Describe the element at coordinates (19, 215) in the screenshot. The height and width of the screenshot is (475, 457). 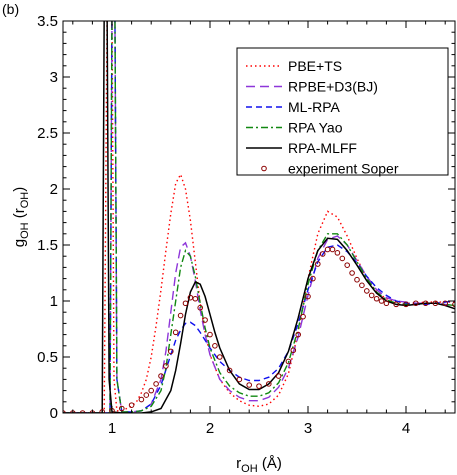
I see `y-axis-label-arg: (r` at that location.